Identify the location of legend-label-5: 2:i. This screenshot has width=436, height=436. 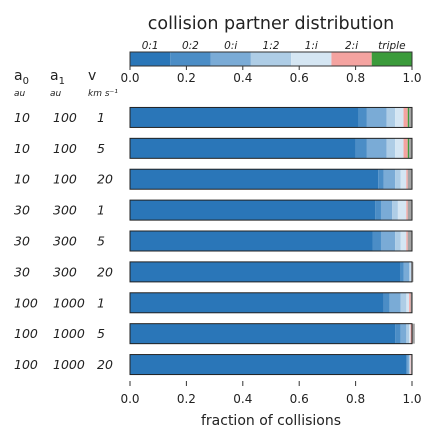
(351, 46).